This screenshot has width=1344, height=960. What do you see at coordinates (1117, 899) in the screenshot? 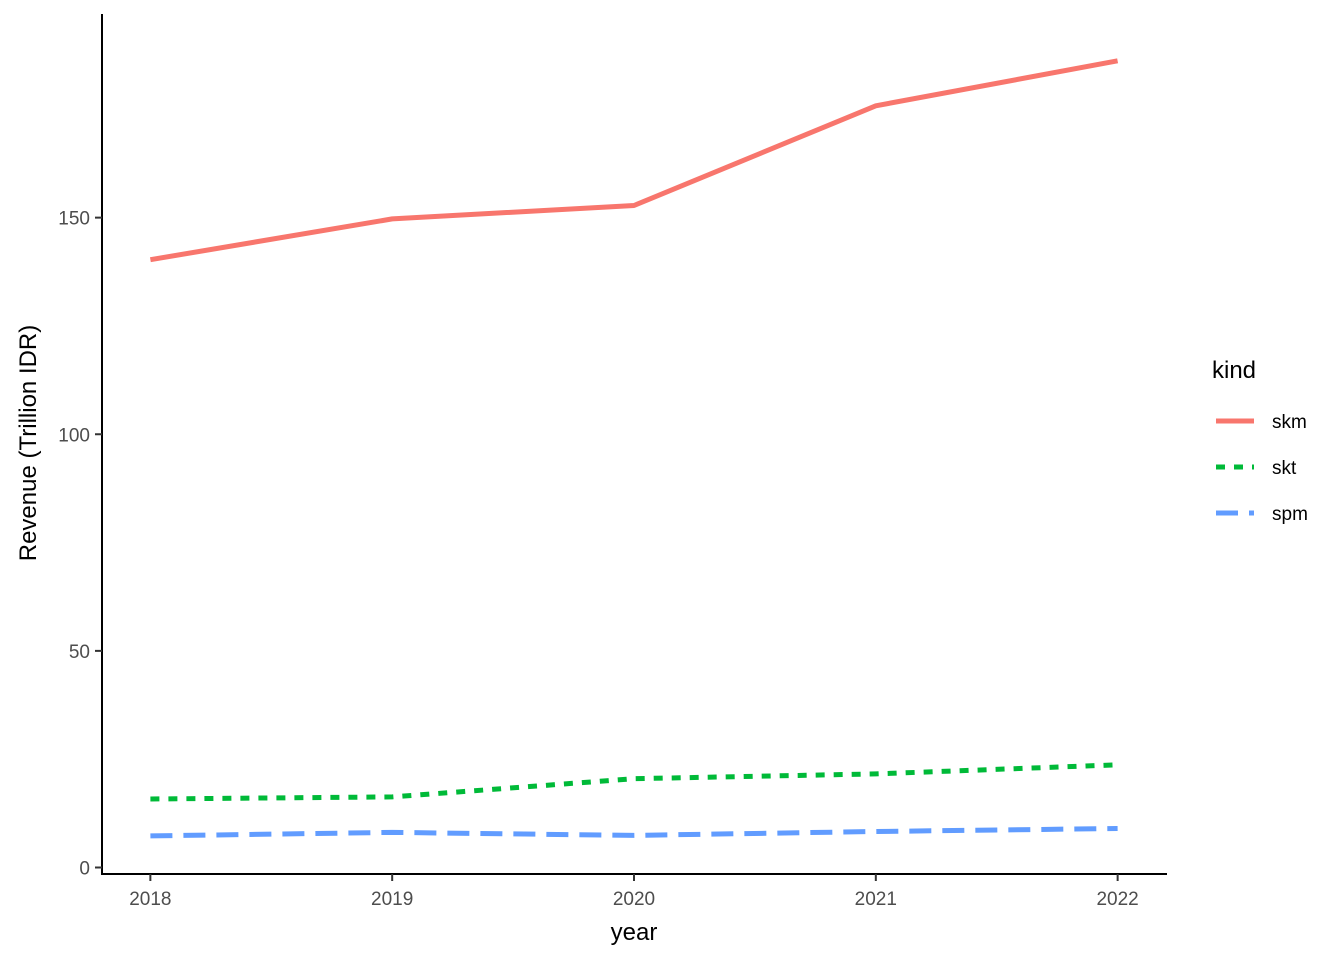
I see `x-tick-label: 2022` at bounding box center [1117, 899].